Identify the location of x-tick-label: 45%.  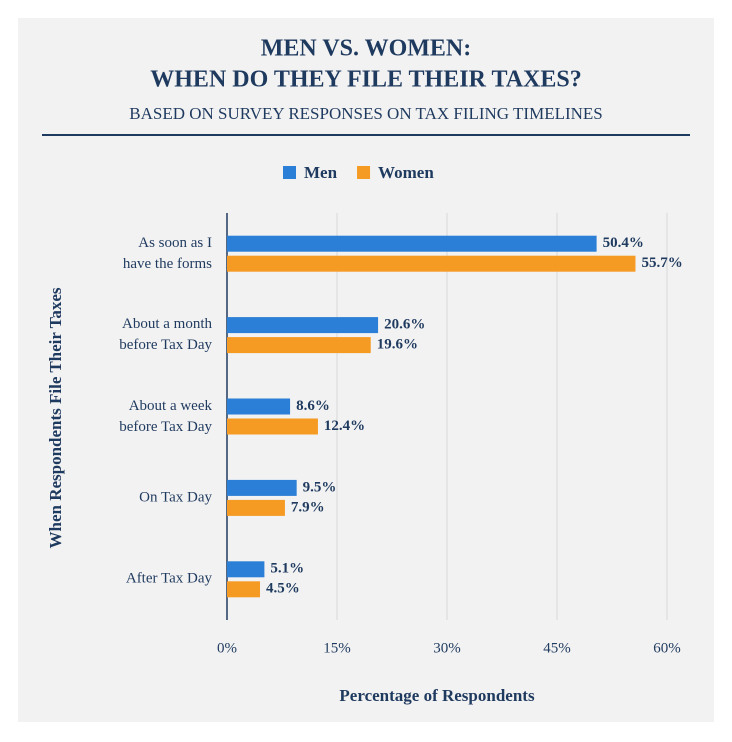
(557, 648).